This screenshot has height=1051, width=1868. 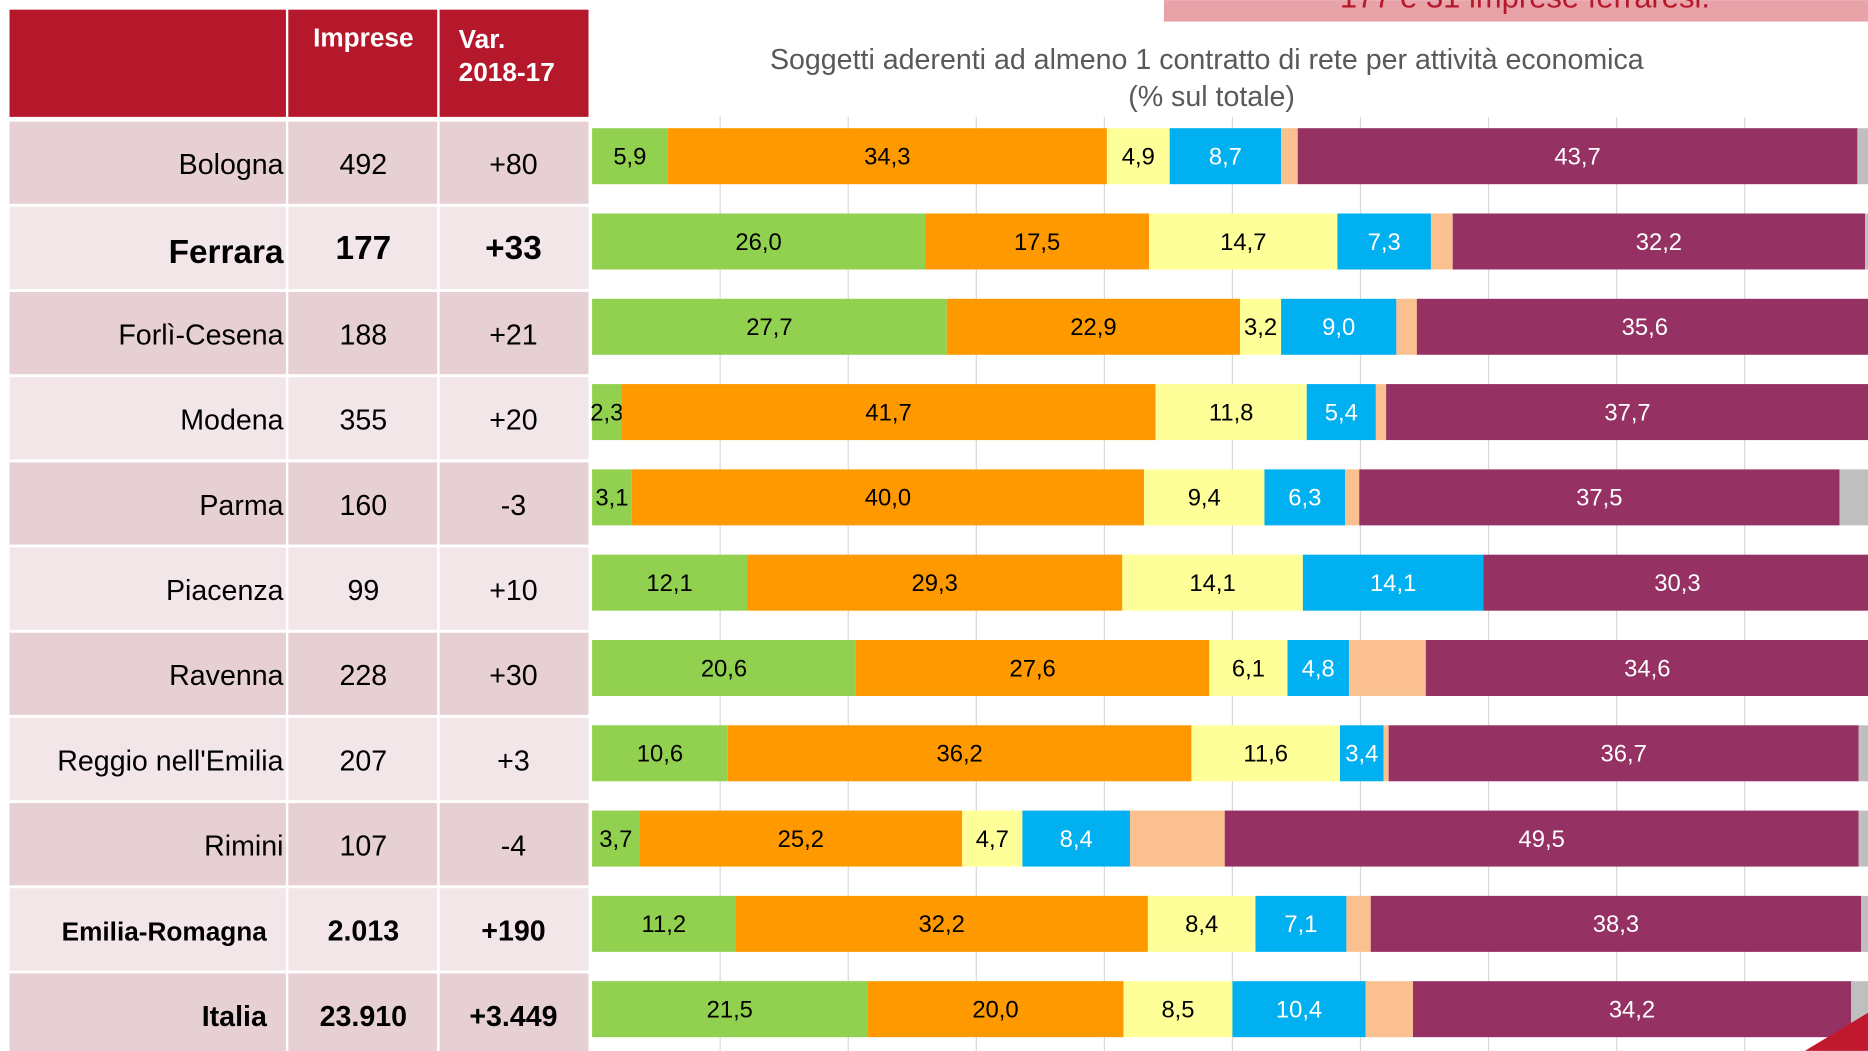 What do you see at coordinates (1211, 97) in the screenshot?
I see `chart-subtitle: (% sul totale)` at bounding box center [1211, 97].